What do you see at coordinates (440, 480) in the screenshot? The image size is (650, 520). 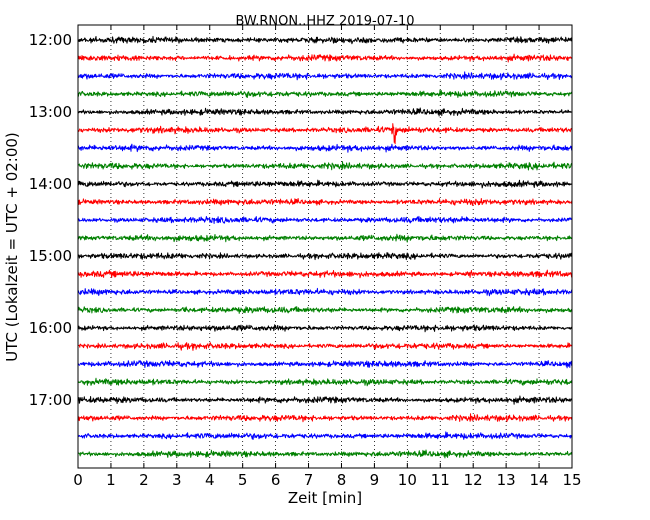 I see `x-tick-label: 11` at bounding box center [440, 480].